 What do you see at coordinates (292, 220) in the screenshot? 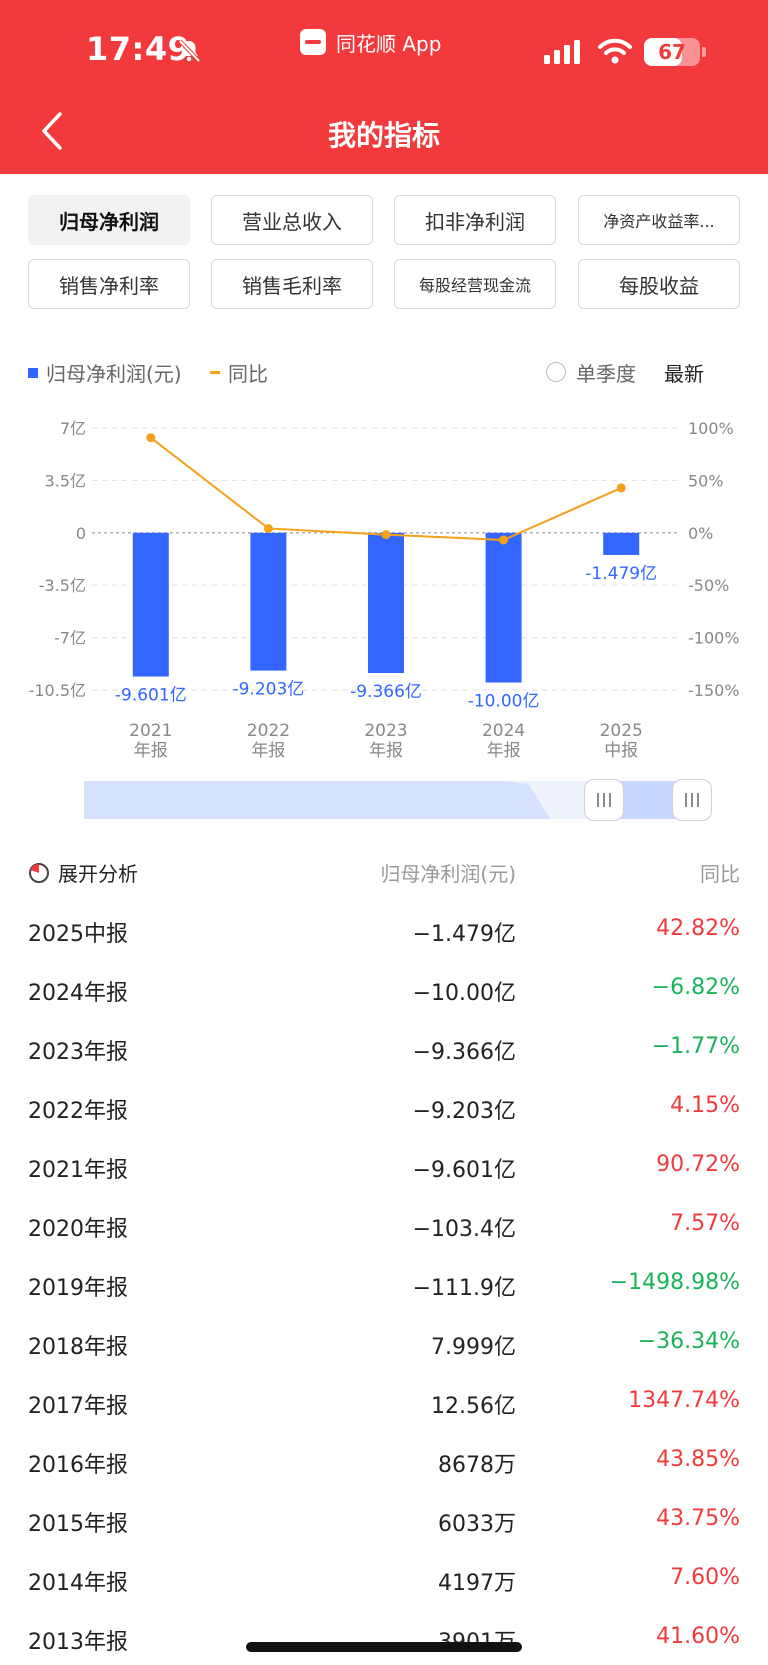
I see `tab-total-revenue: 营业总收入` at bounding box center [292, 220].